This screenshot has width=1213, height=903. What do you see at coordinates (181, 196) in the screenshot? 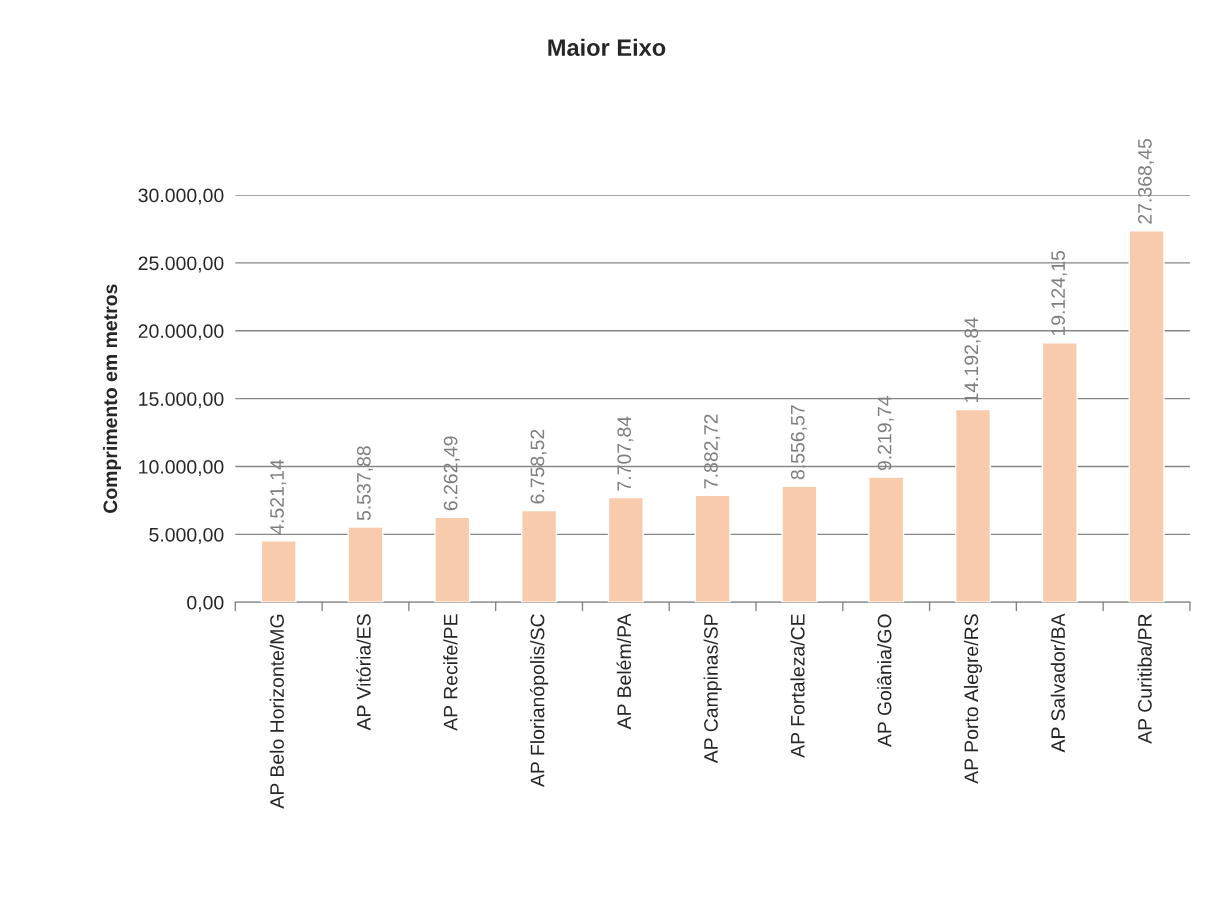
I see `y-tick-label: 30.000,00` at bounding box center [181, 196].